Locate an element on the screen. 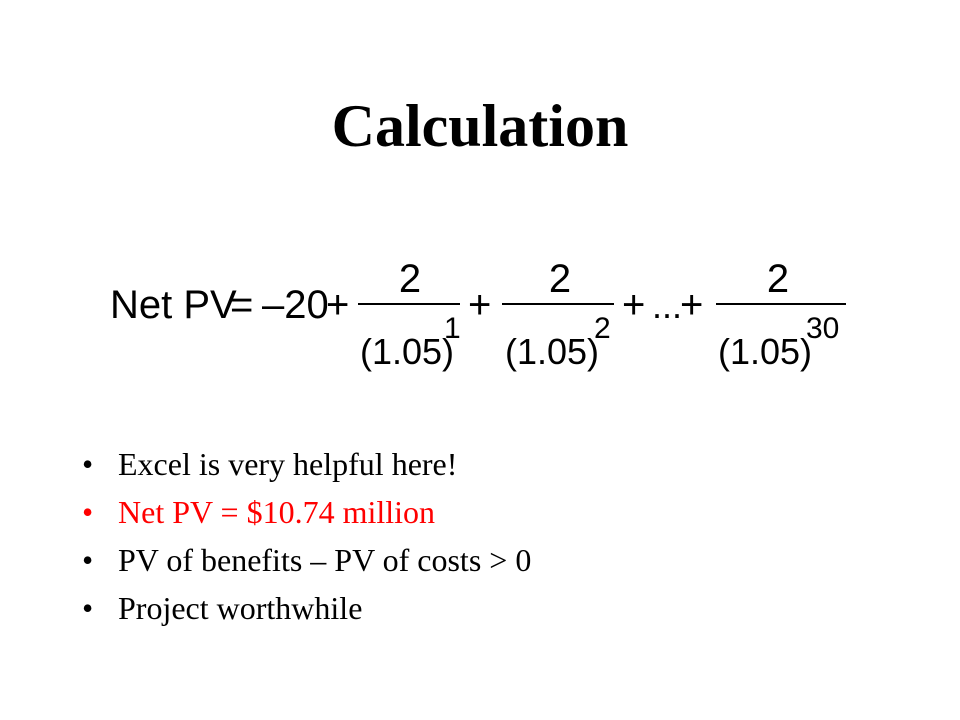 Image resolution: width=960 pixels, height=720 pixels. term3-base: (1.05) is located at coordinates (765, 351).